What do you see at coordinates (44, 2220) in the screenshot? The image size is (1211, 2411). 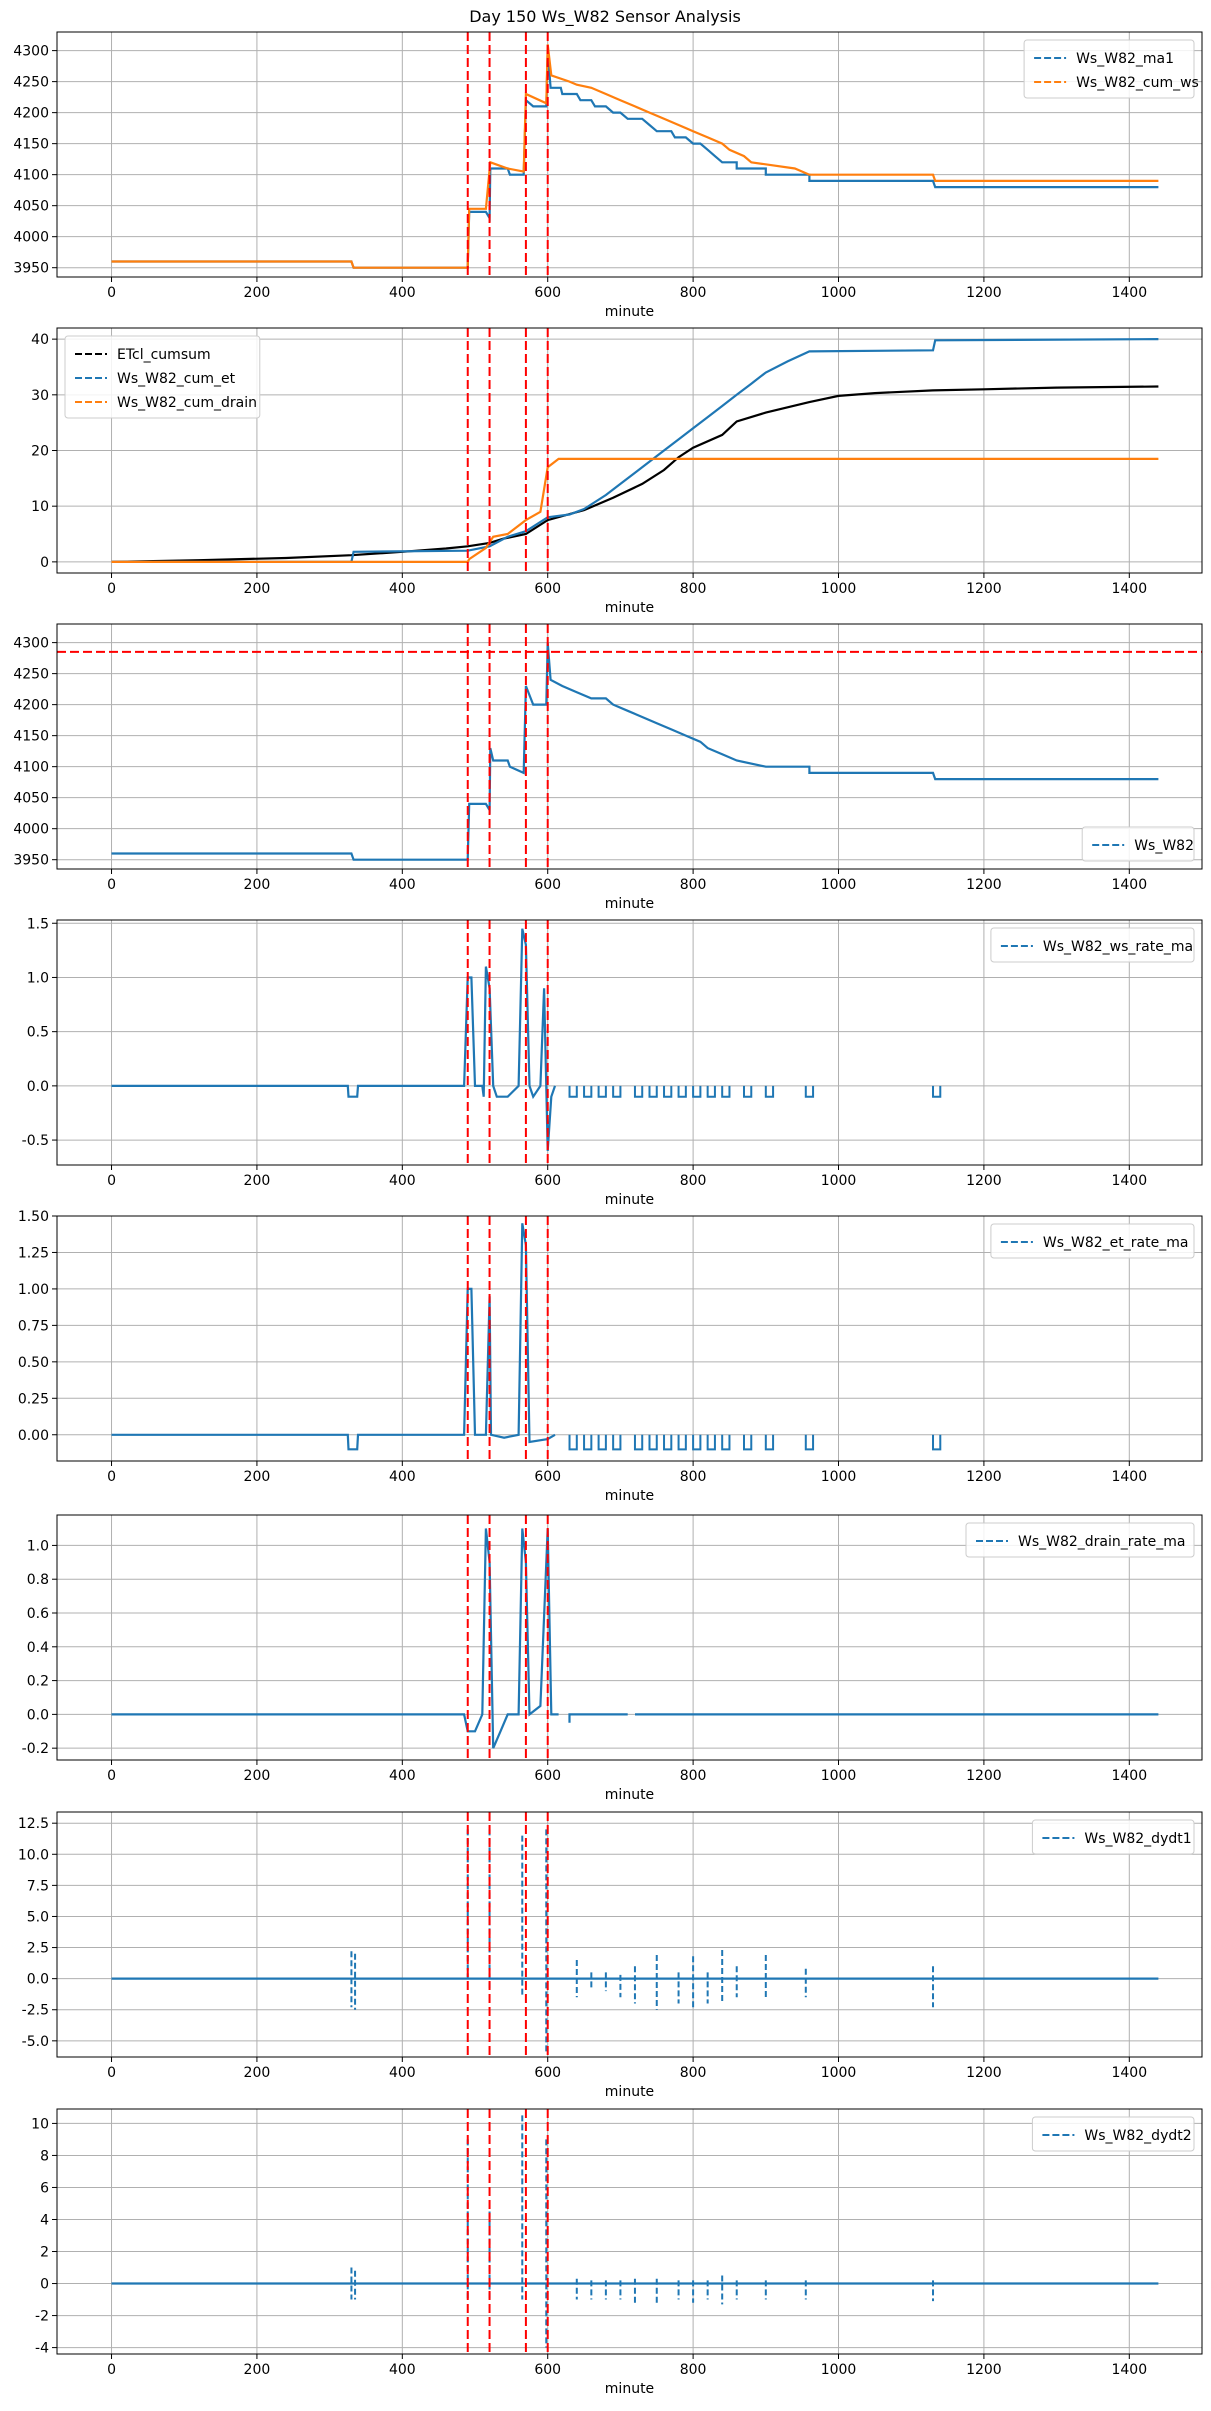 I see `y-tick-label: 4` at bounding box center [44, 2220].